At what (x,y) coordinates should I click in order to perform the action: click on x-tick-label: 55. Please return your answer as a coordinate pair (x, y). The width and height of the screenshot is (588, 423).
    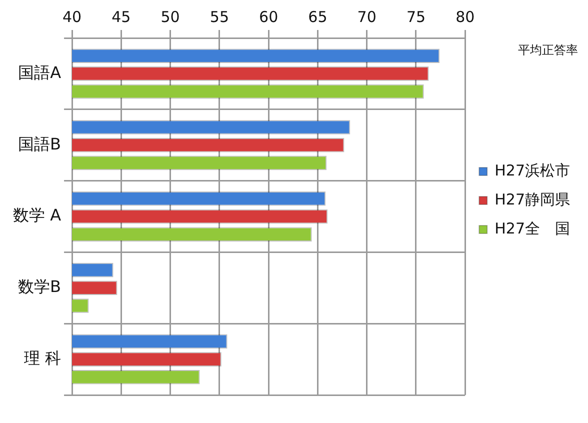
    Looking at the image, I should click on (219, 17).